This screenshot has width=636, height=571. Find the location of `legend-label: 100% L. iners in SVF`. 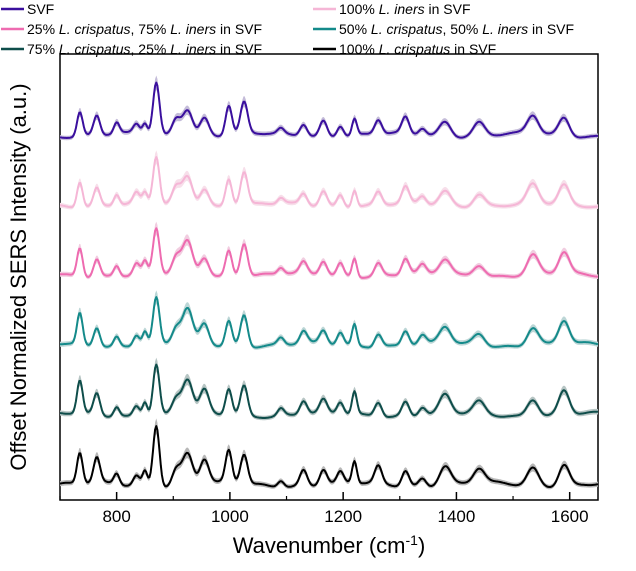

legend-label: 100% L. iners in SVF is located at coordinates (405, 9).